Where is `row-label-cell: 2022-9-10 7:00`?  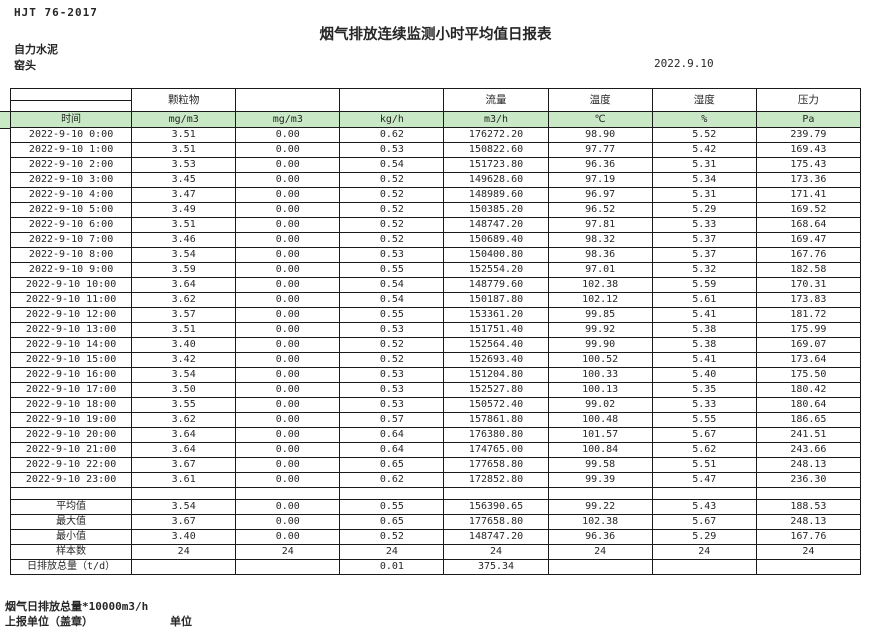 row-label-cell: 2022-9-10 7:00 is located at coordinates (71, 240).